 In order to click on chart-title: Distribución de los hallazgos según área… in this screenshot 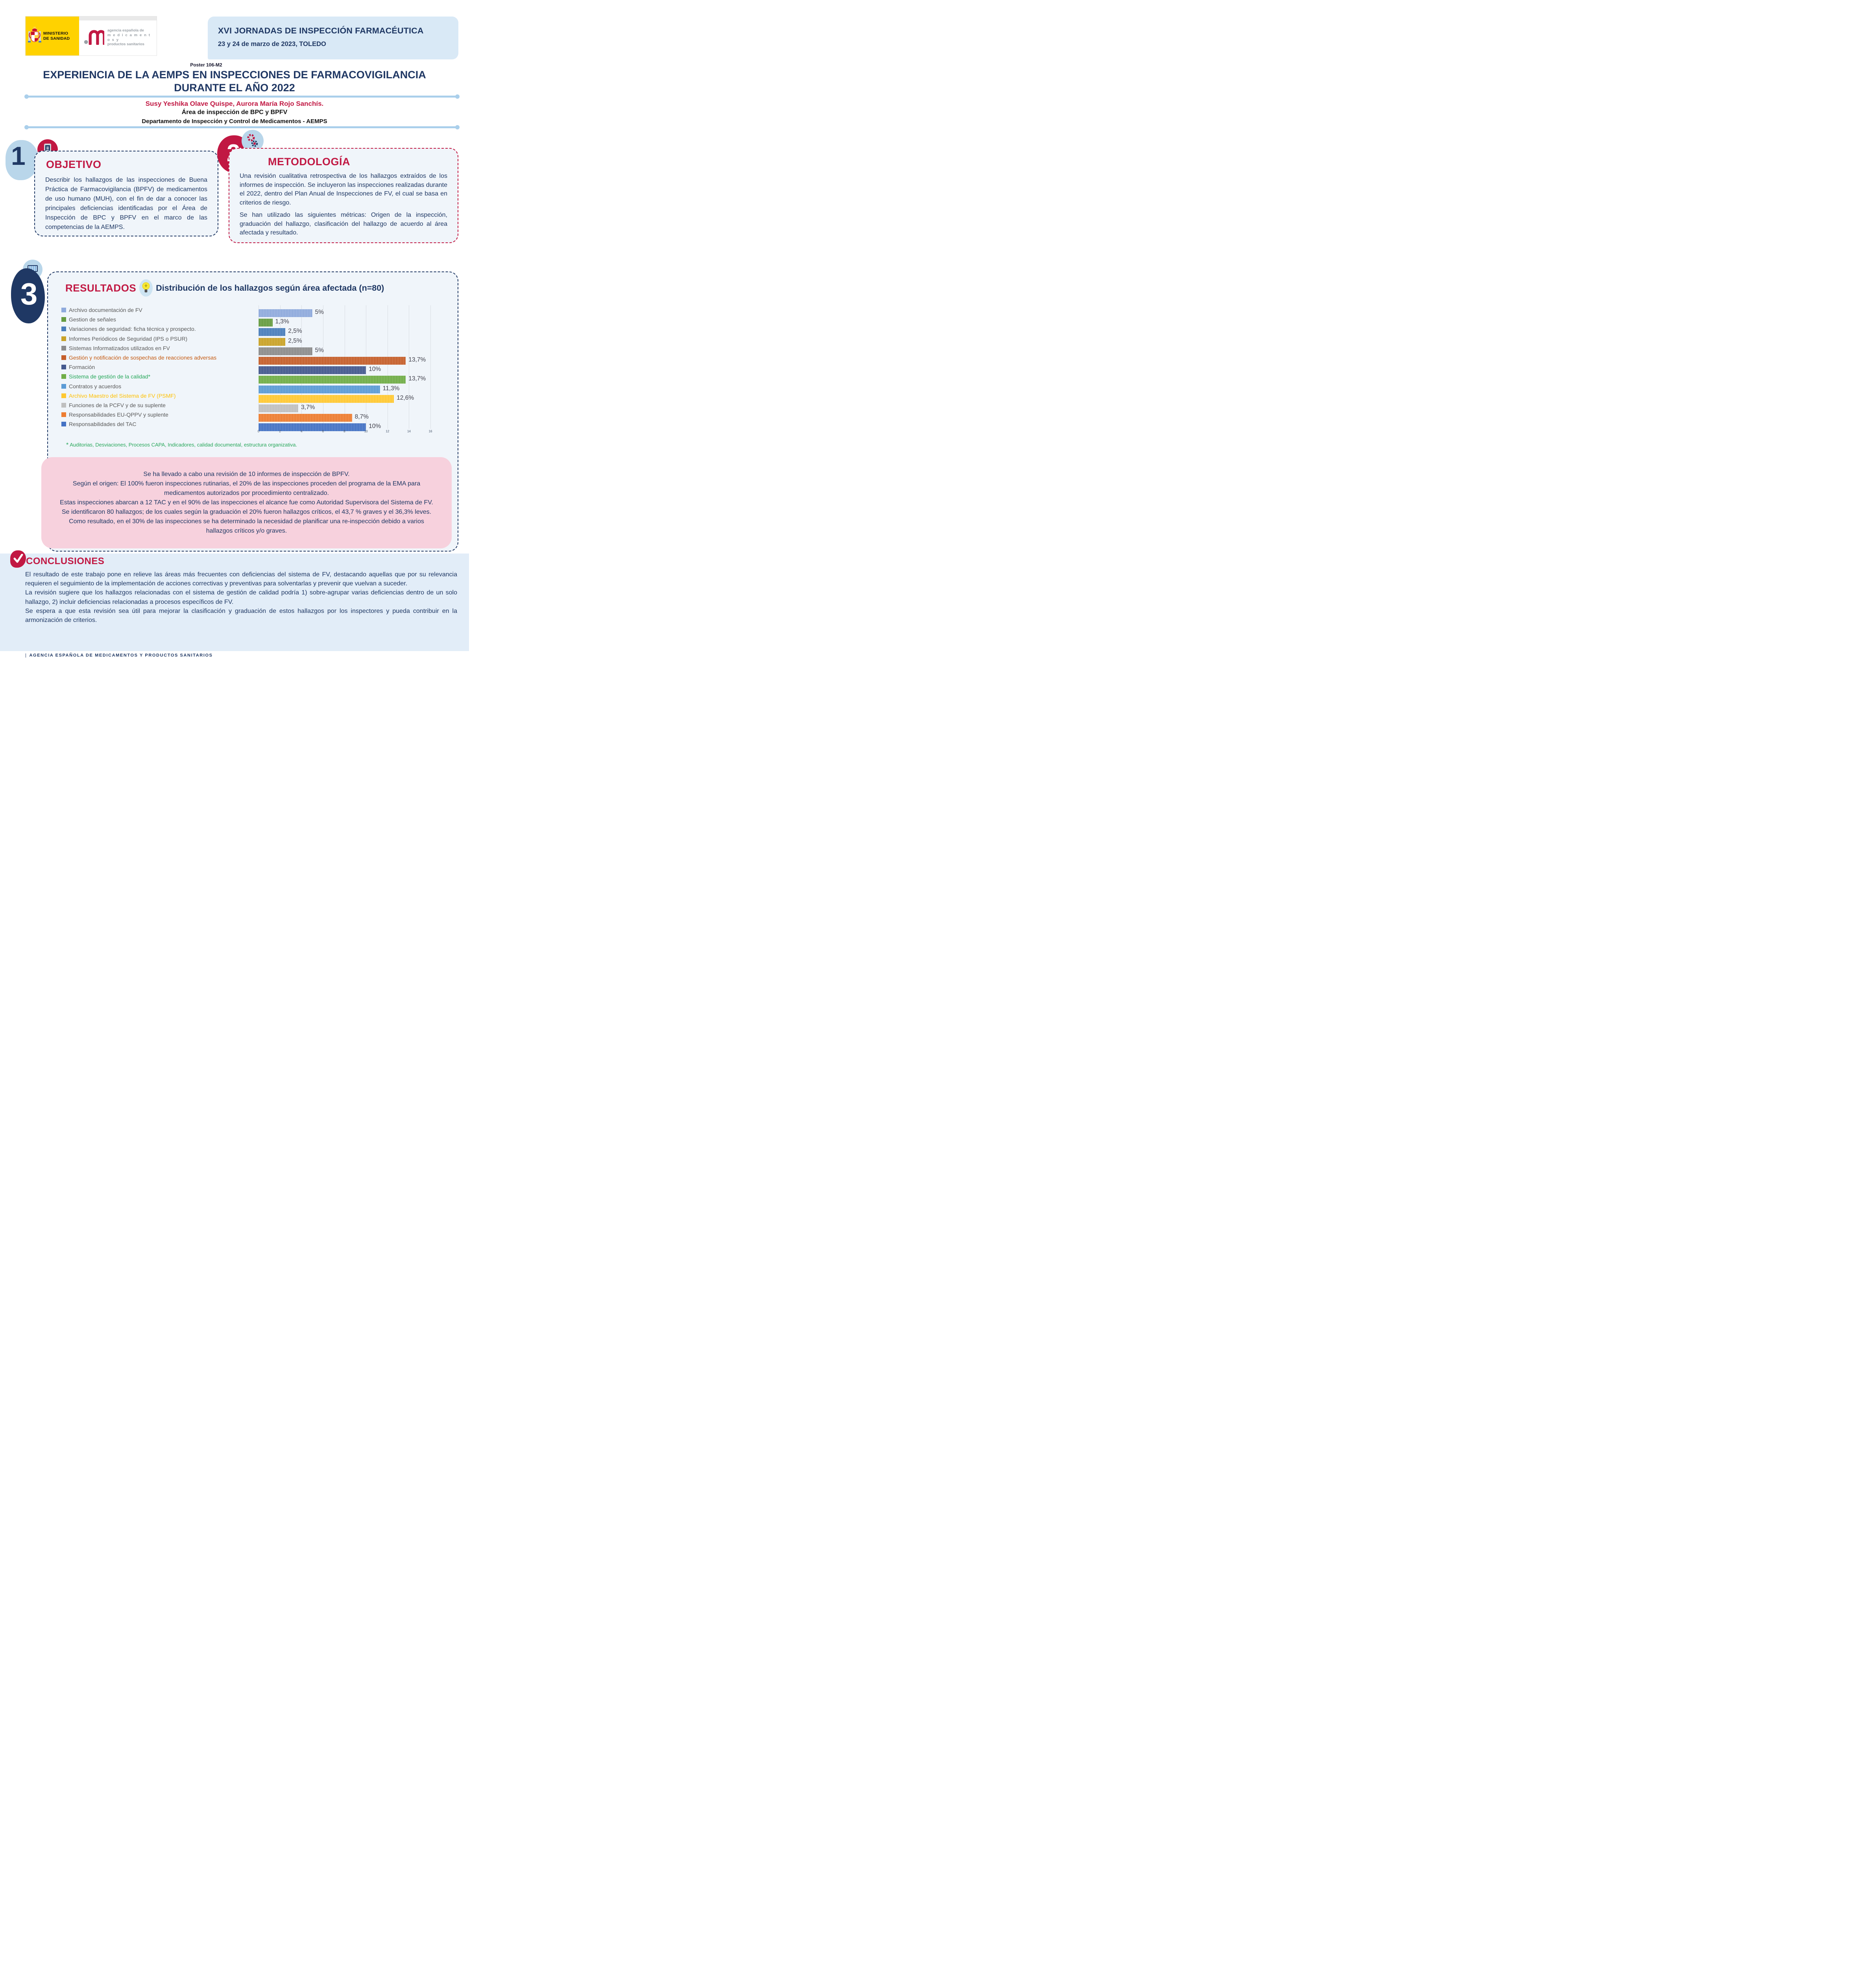, I will do `click(270, 288)`.